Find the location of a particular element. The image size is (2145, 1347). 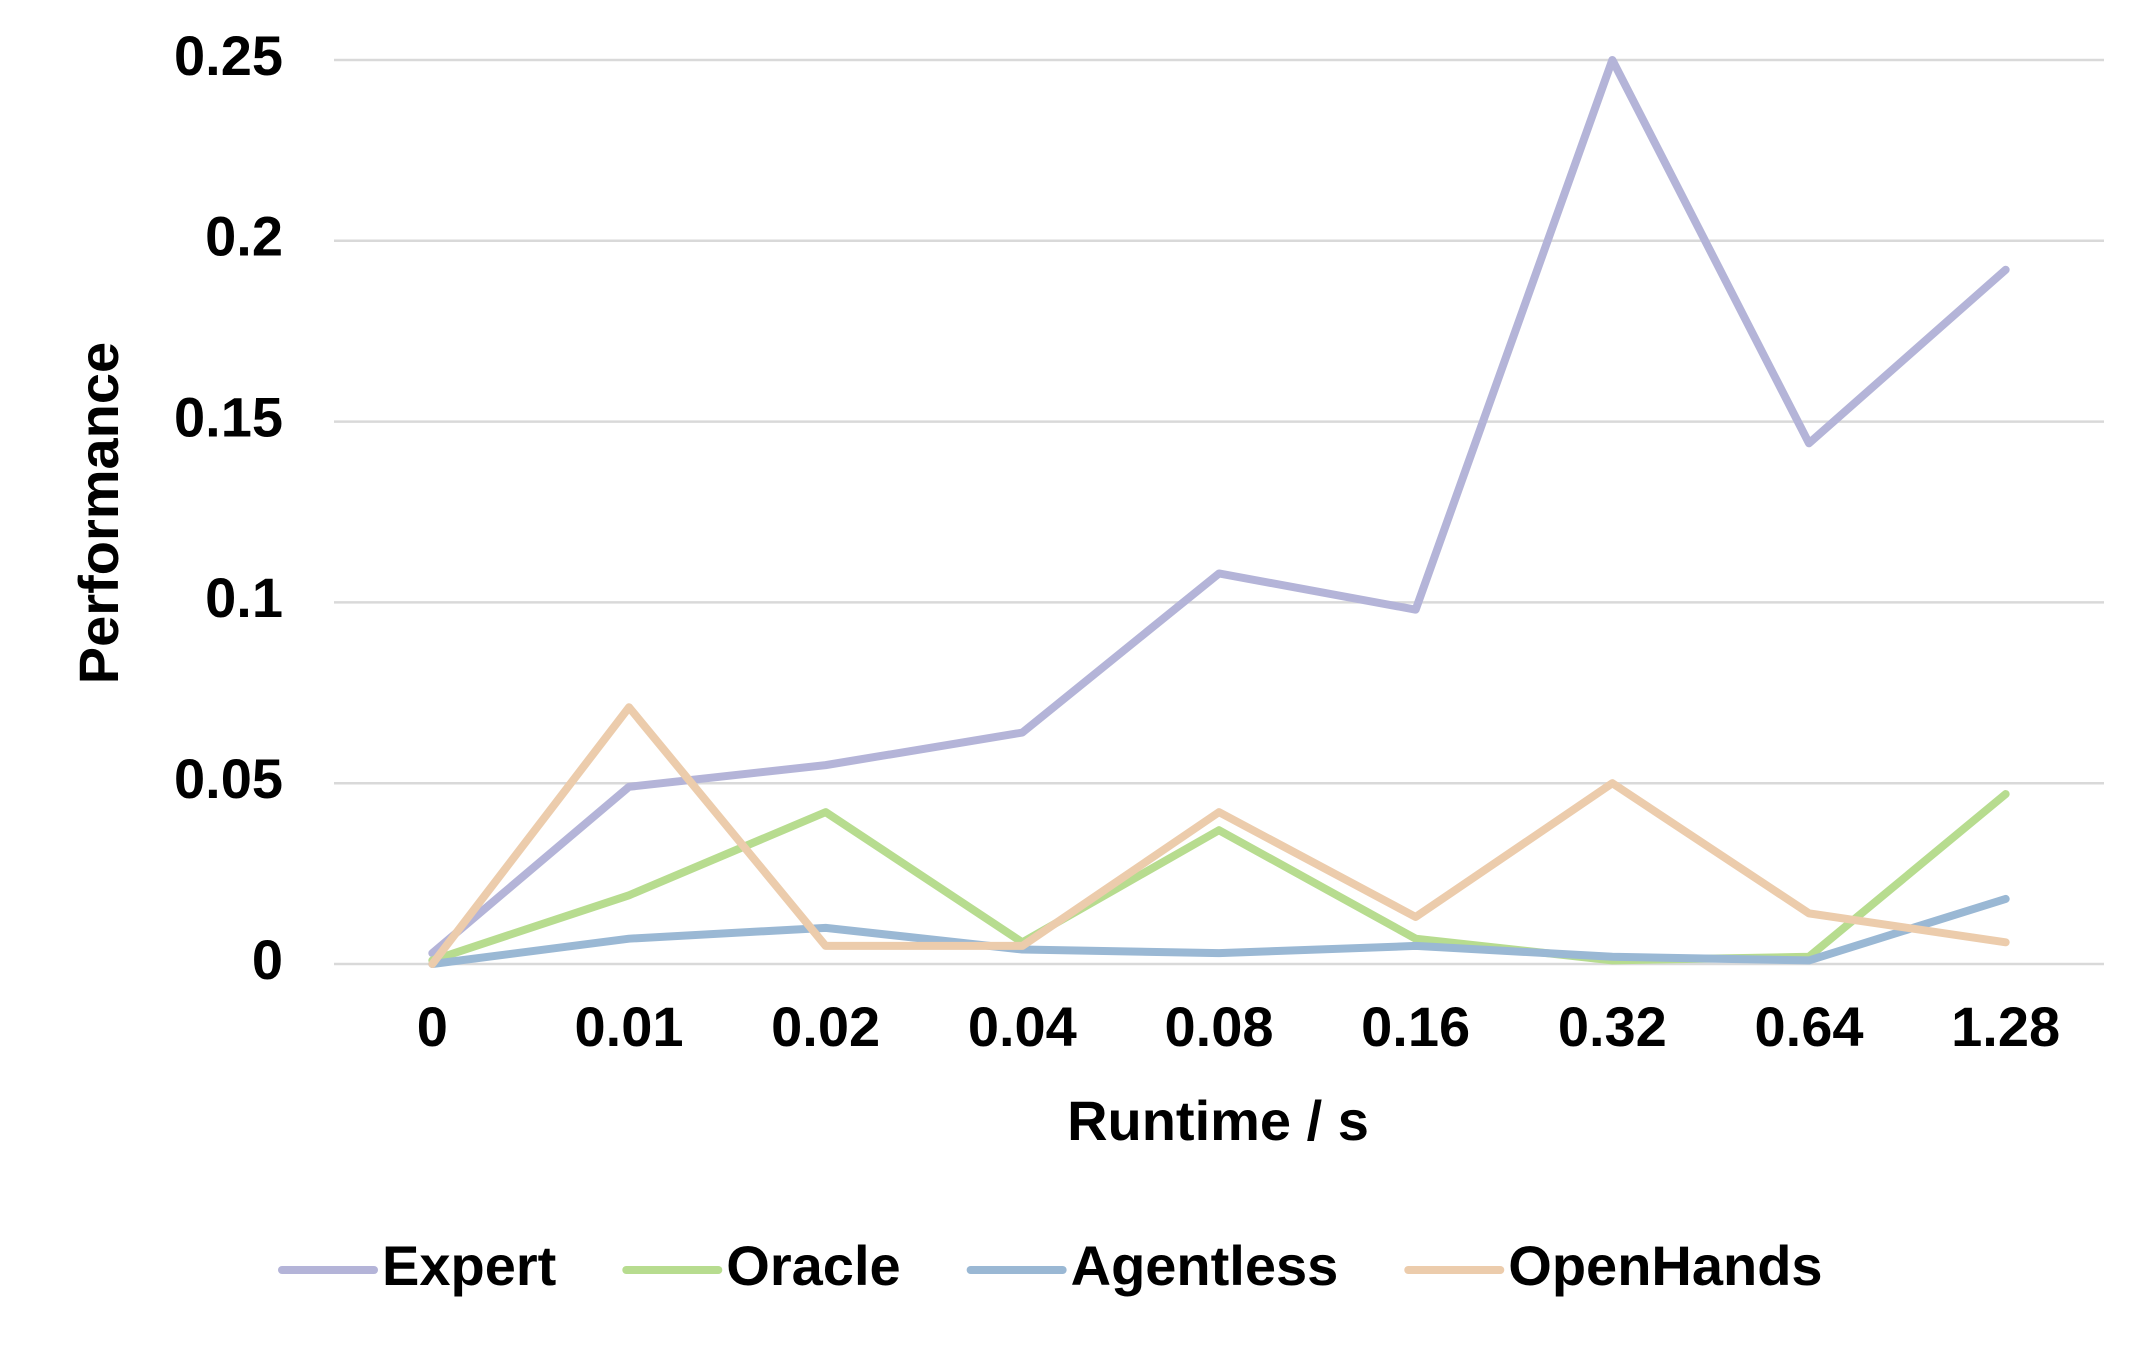

legend-label: OpenHands is located at coordinates (1665, 1265).